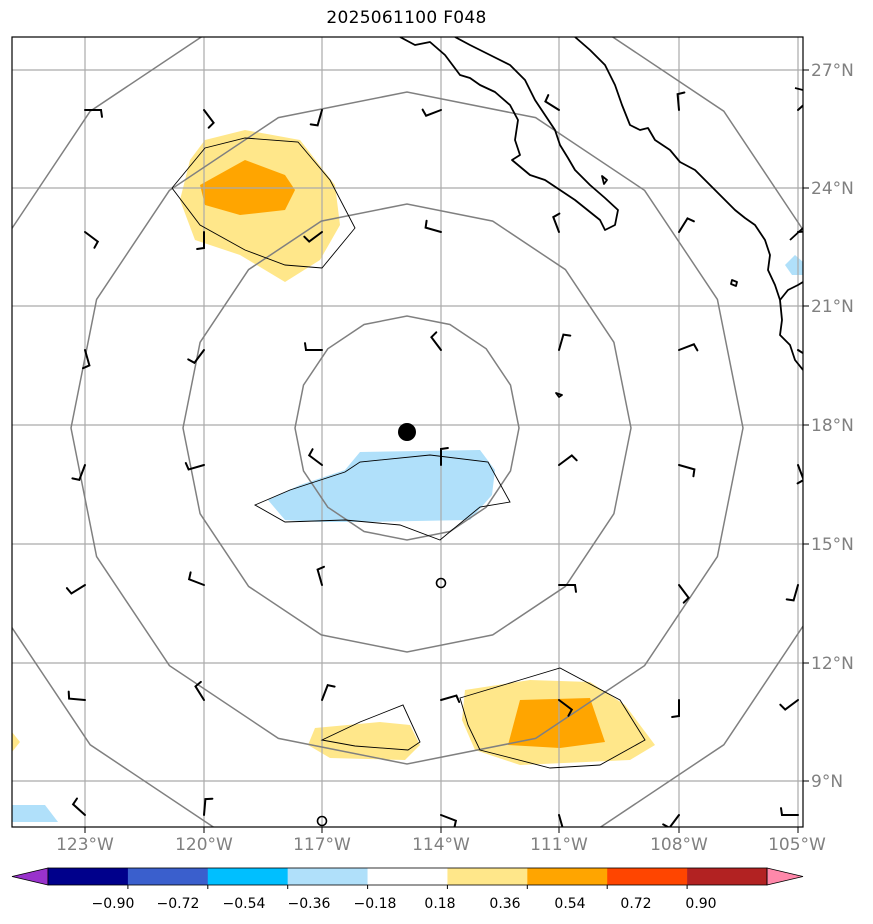  I want to click on colorbar-tick-label: 0.90, so click(700, 904).